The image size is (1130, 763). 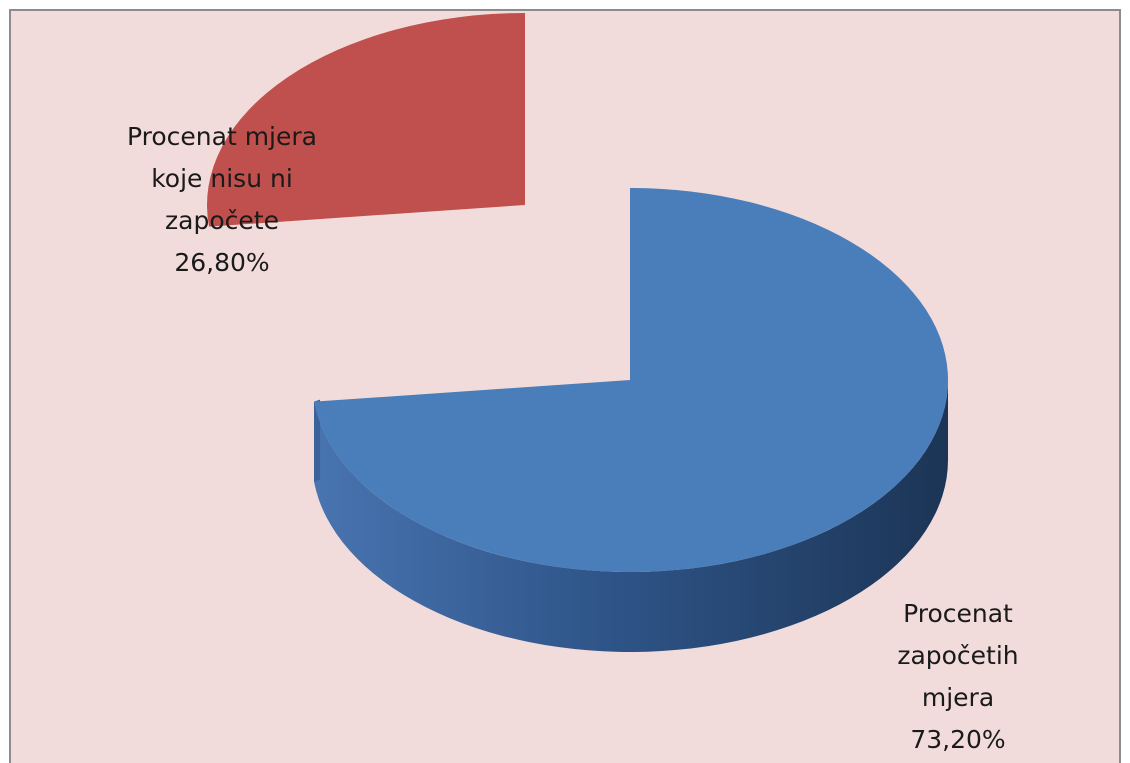 I want to click on data-label-started: Procenat započetih mjera 73,20%, so click(x=957, y=676).